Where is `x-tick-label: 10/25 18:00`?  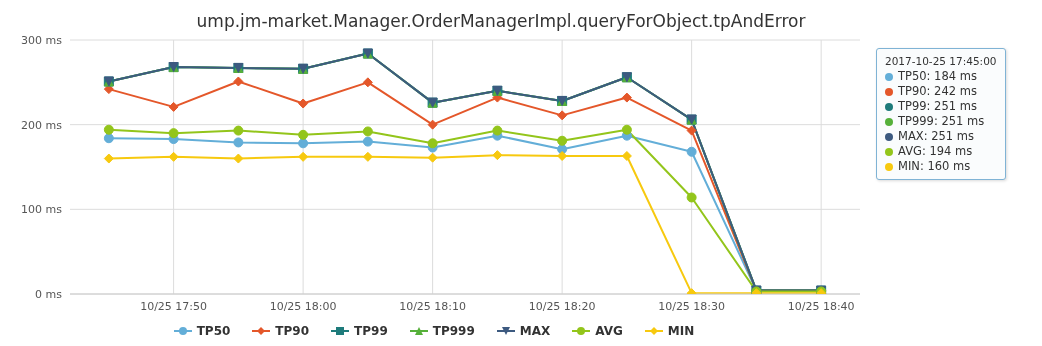 x-tick-label: 10/25 18:00 is located at coordinates (303, 306).